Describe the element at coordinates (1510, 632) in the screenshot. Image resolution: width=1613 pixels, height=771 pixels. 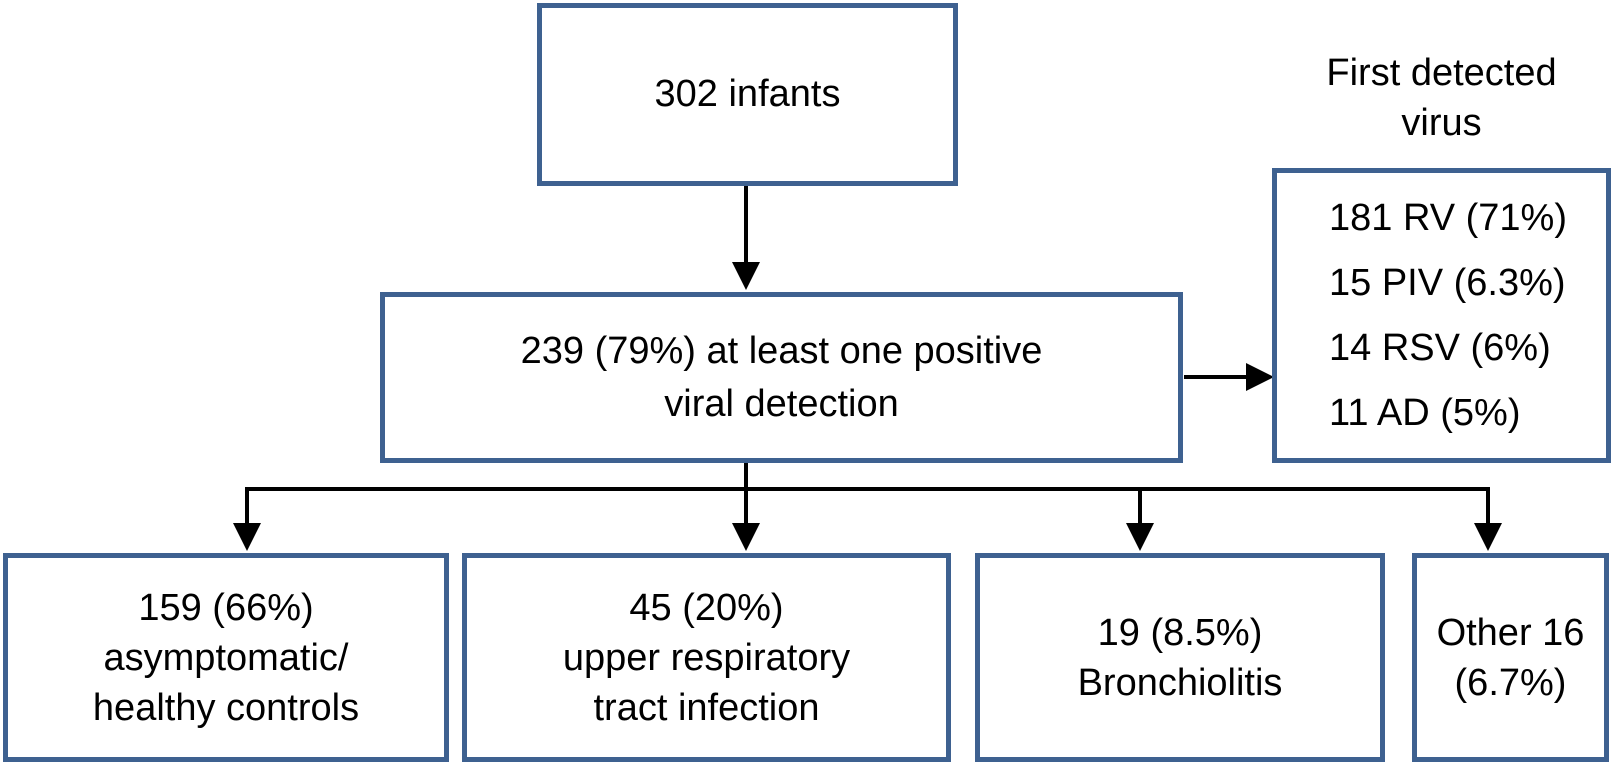
I see `outcome4-line1: Other 16` at that location.